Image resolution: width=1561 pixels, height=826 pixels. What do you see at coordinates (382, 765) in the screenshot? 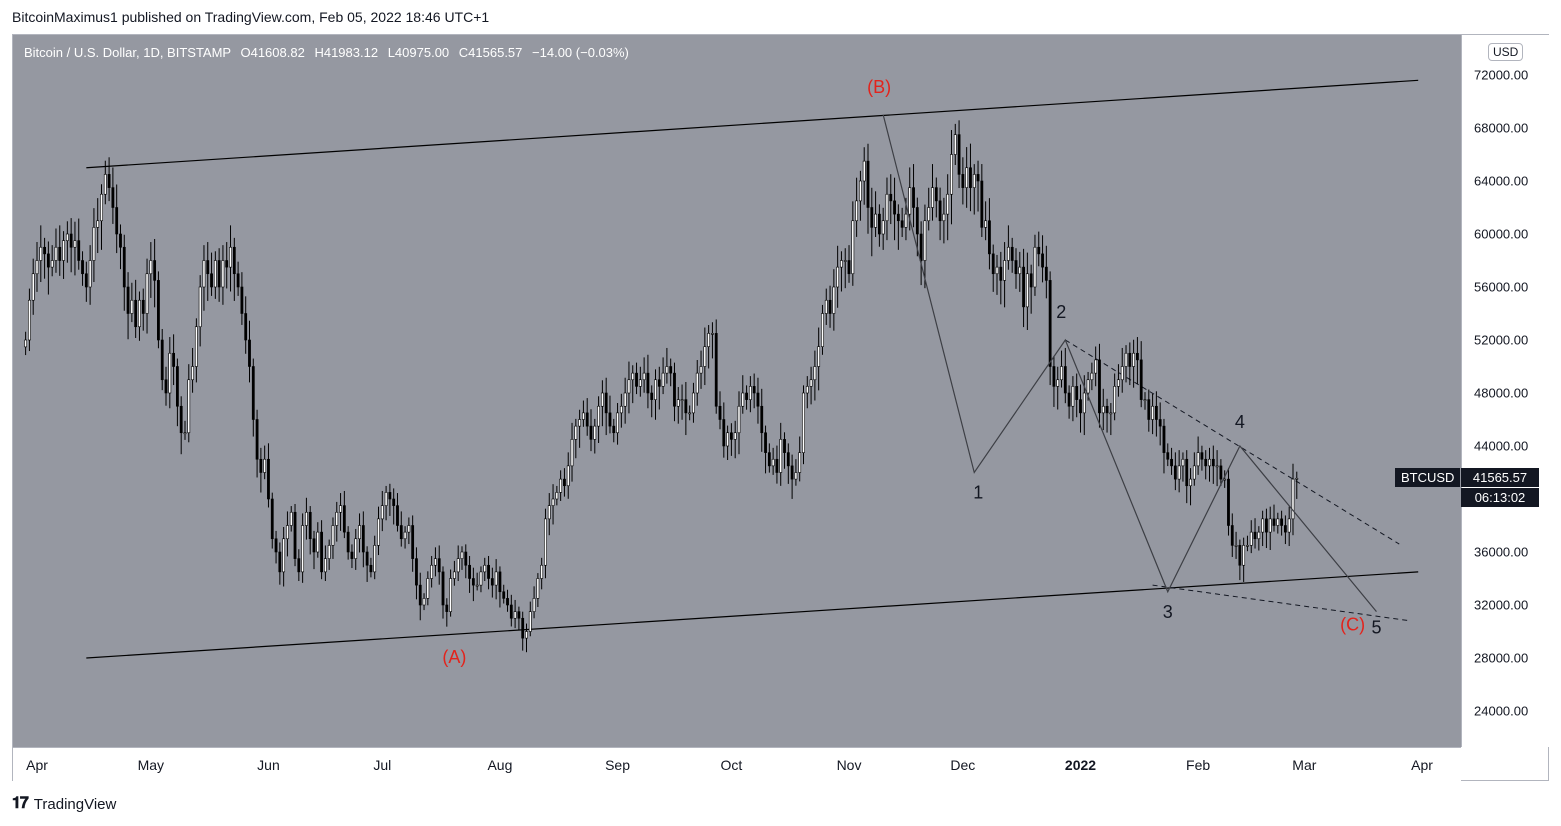
I see `x-tick-label: Jul` at bounding box center [382, 765].